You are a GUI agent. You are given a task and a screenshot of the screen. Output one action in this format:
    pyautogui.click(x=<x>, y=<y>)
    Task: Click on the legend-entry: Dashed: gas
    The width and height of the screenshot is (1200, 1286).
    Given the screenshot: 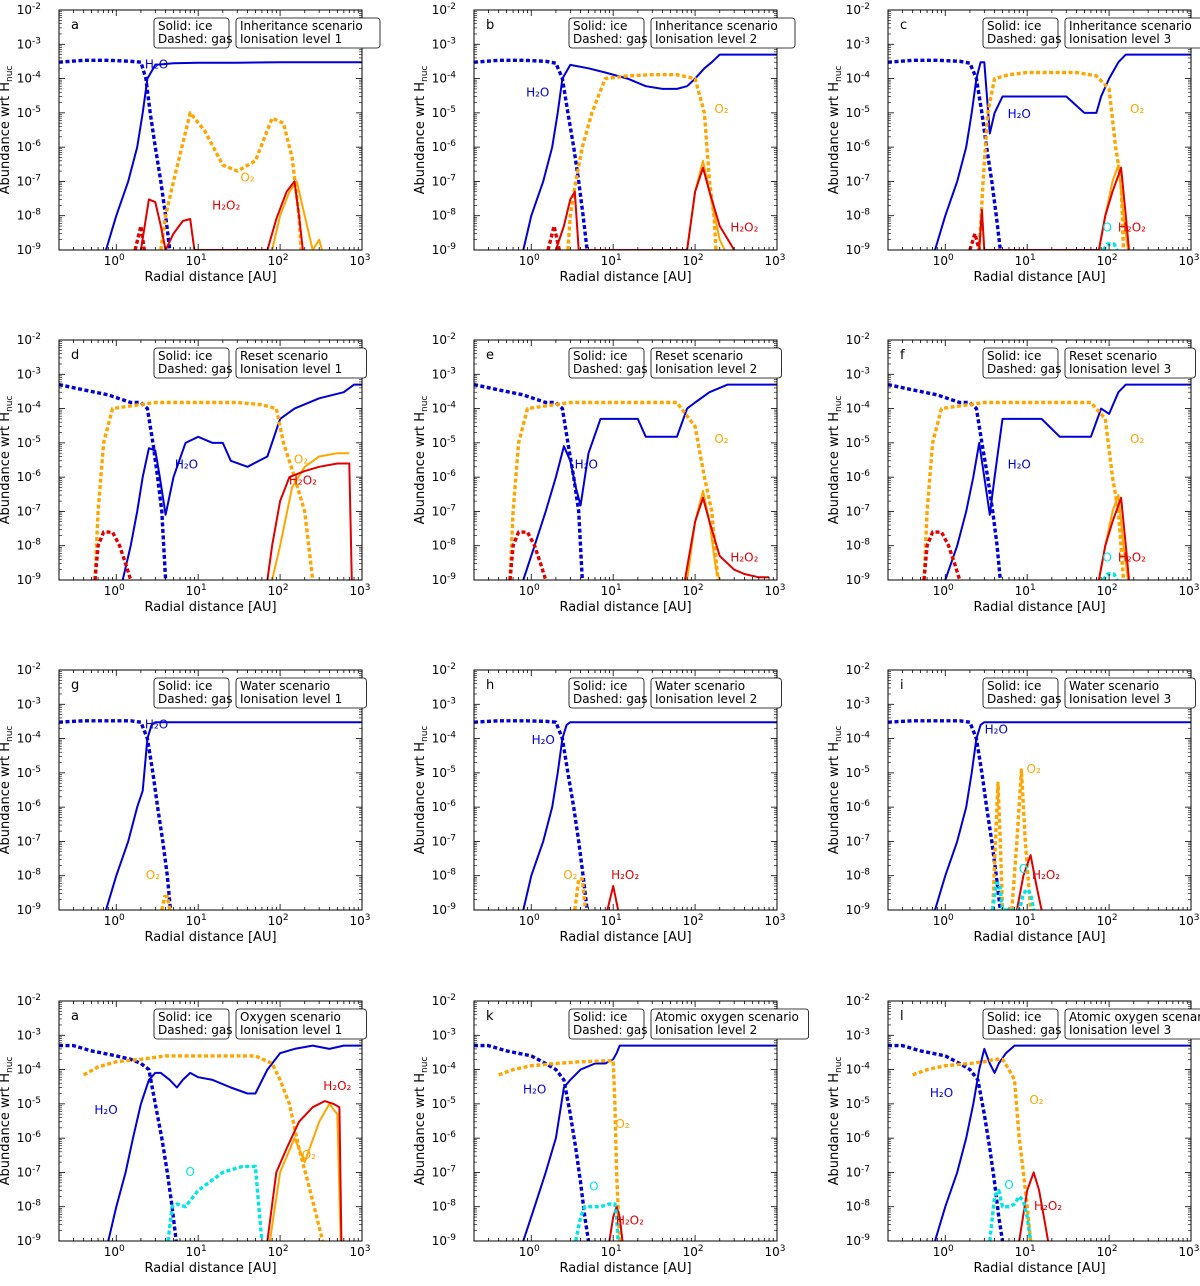 What is the action you would take?
    pyautogui.click(x=195, y=1030)
    